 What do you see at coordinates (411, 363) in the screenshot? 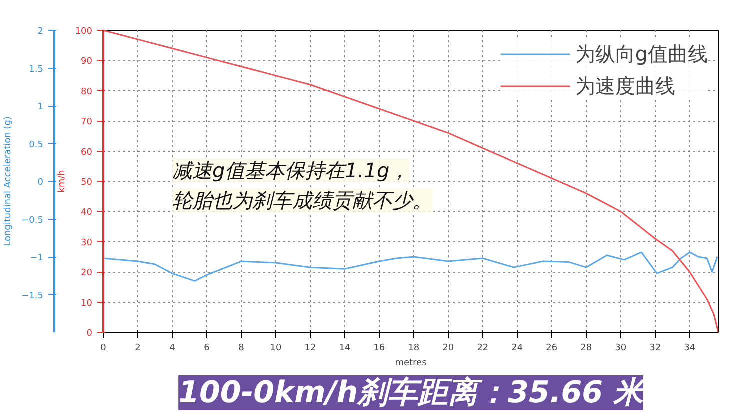
I see `x-axis-title: metres` at bounding box center [411, 363].